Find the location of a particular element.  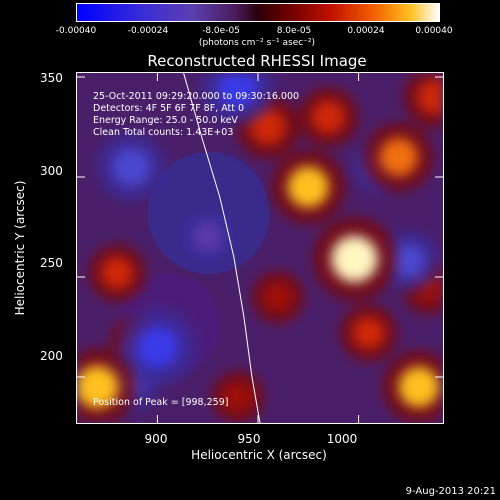

solar-limb-line is located at coordinates (222, 248).